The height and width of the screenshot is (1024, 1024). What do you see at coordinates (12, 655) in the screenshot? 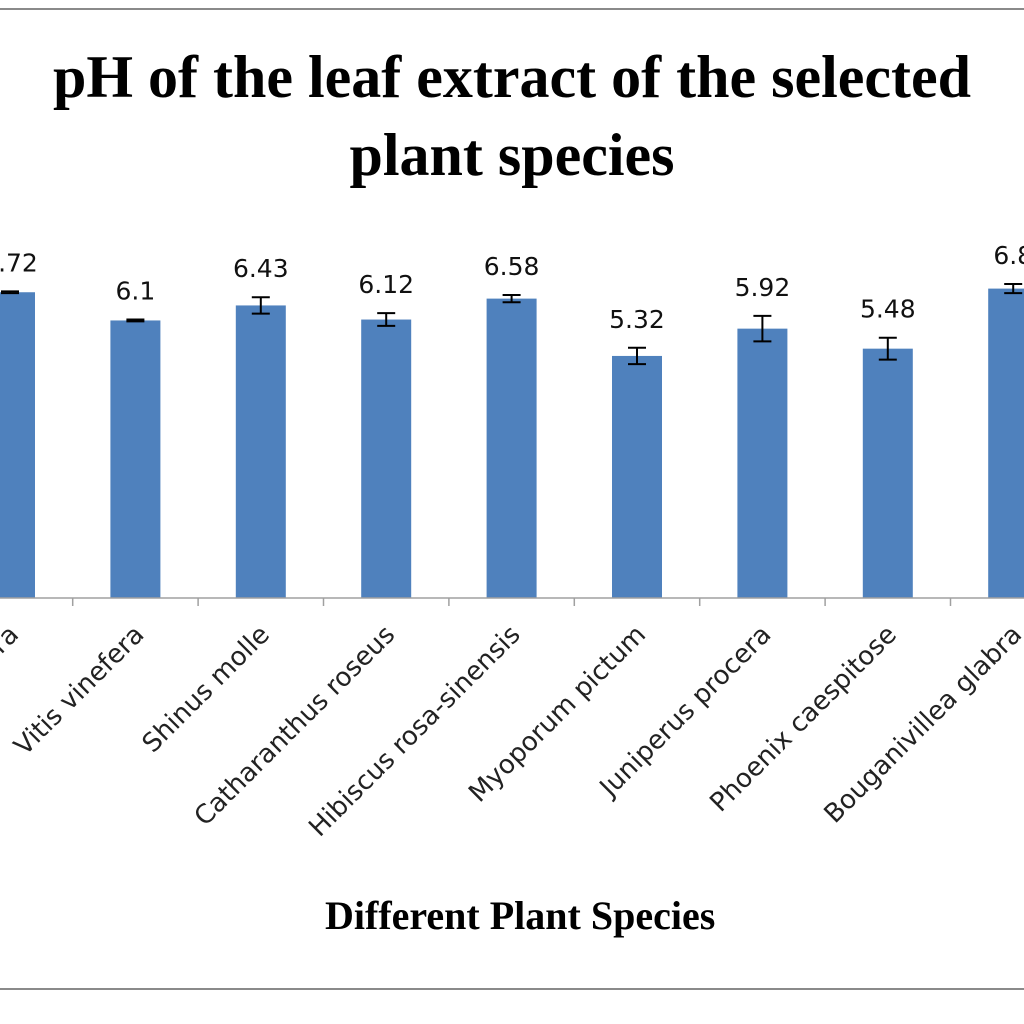
I see `x-tick-label: …era` at bounding box center [12, 655].